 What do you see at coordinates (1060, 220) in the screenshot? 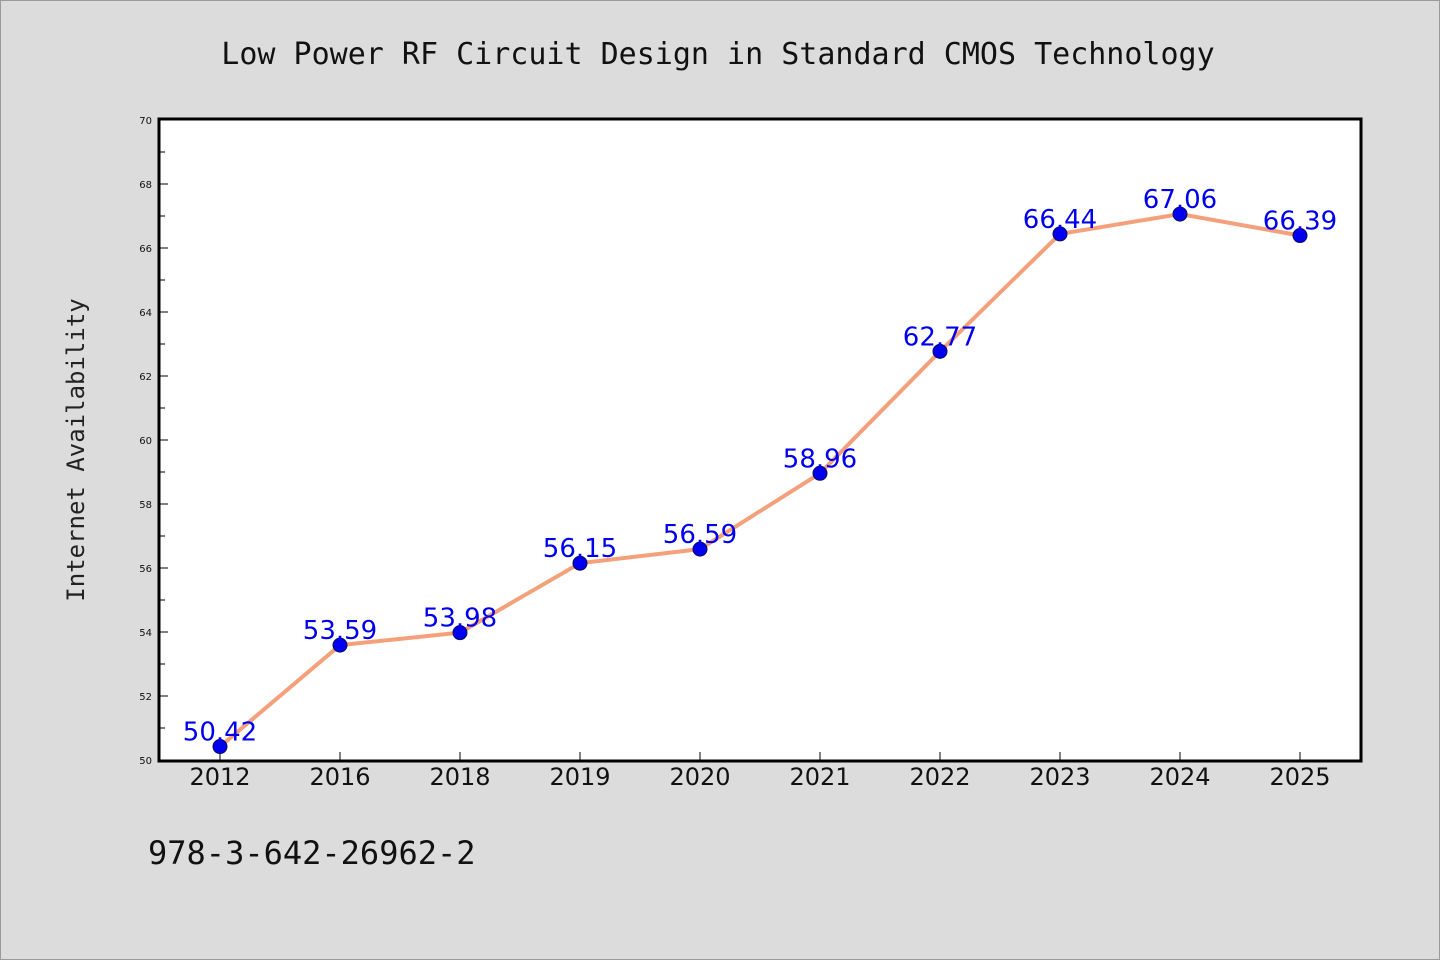
I see `data-label: 66.44` at bounding box center [1060, 220].